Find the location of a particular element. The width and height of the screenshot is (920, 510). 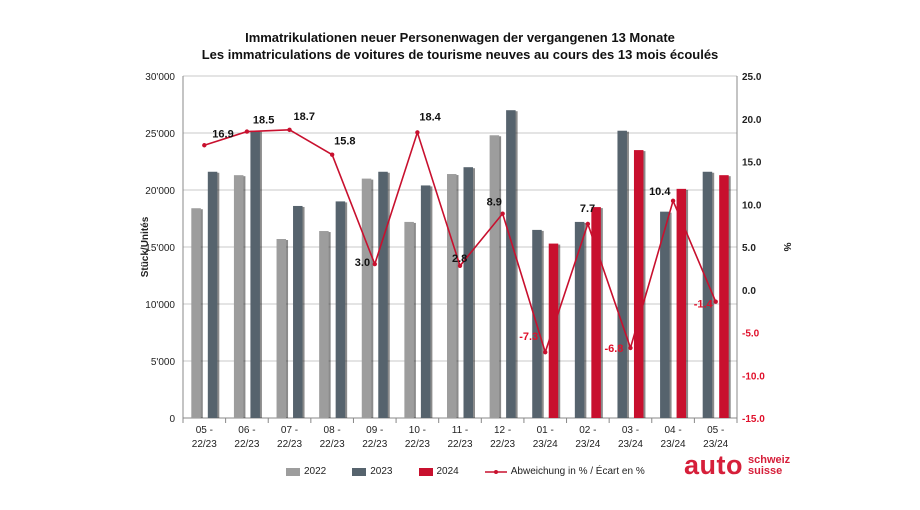

legend-swatch-2024 is located at coordinates (425, 471).